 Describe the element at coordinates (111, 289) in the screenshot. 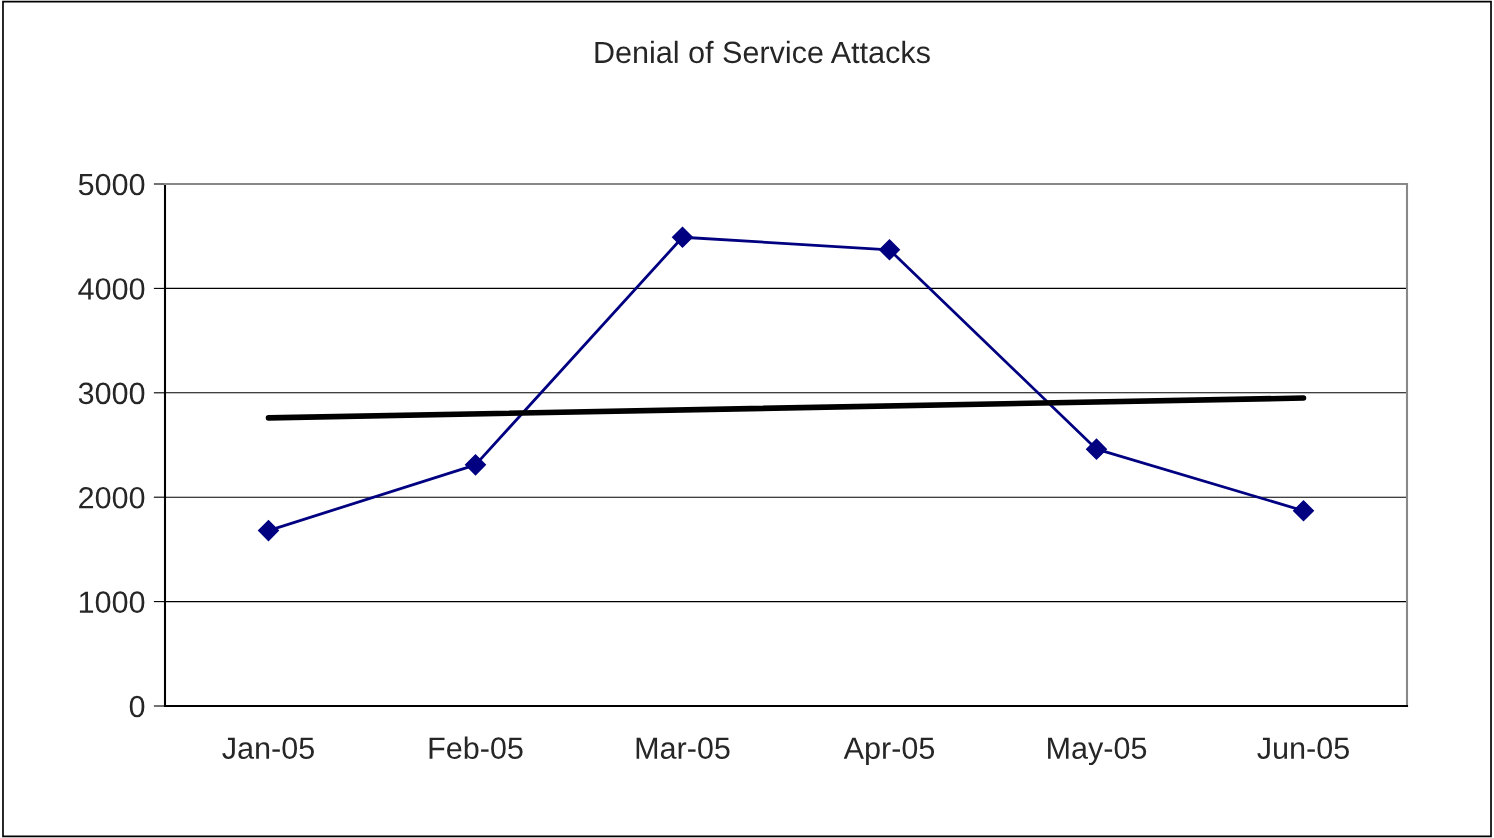

I see `y-tick-label: 4000` at that location.